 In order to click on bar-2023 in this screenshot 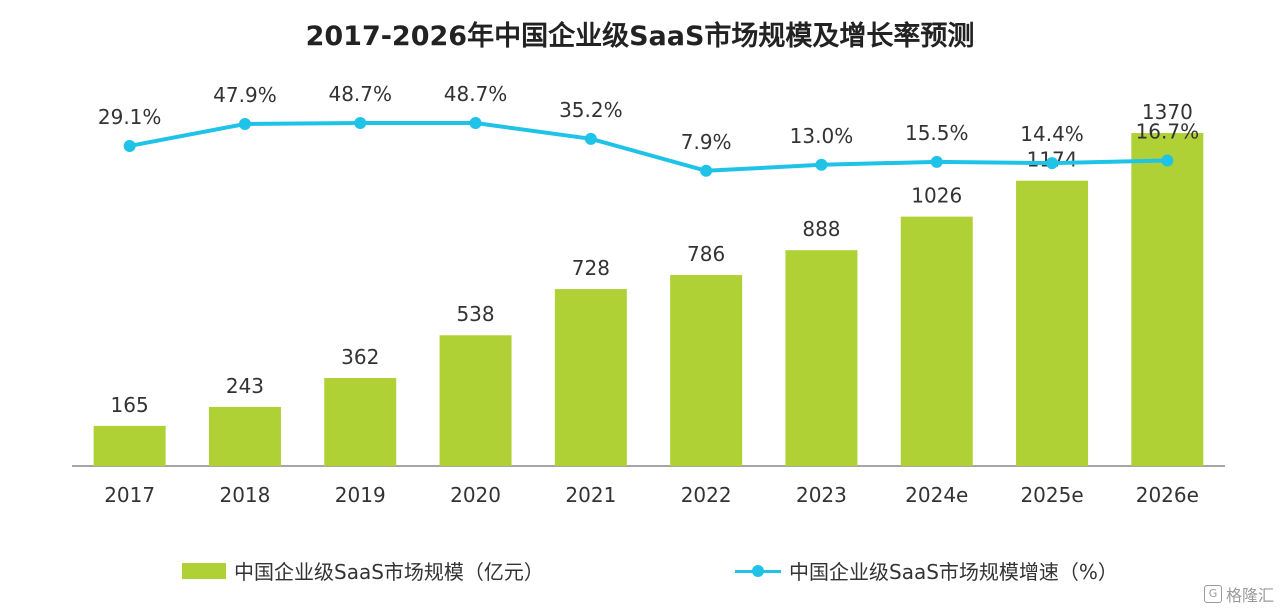, I will do `click(821, 358)`.